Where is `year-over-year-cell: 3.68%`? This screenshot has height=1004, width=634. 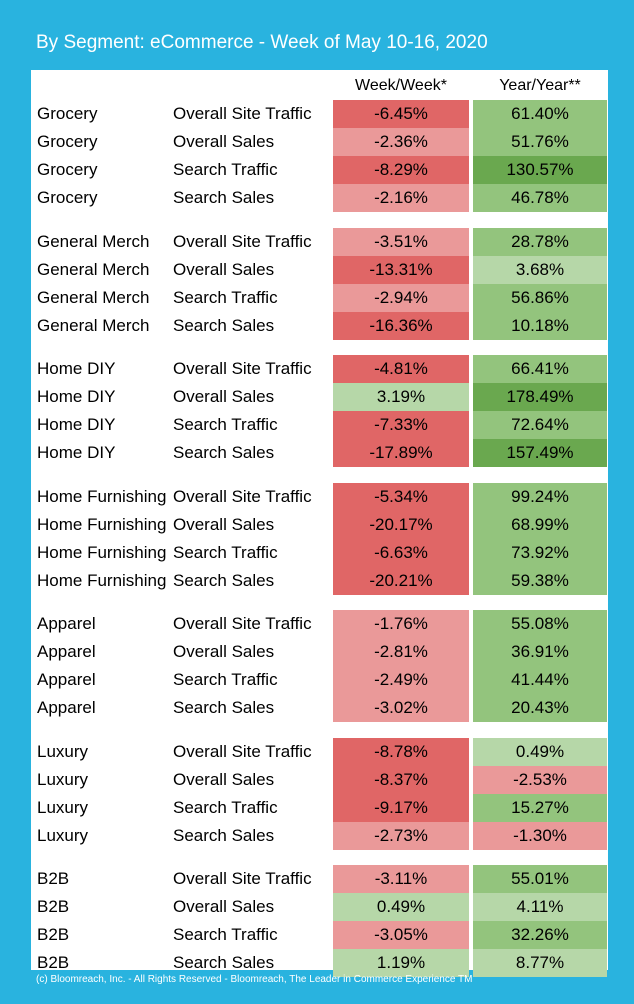
year-over-year-cell: 3.68% is located at coordinates (540, 269).